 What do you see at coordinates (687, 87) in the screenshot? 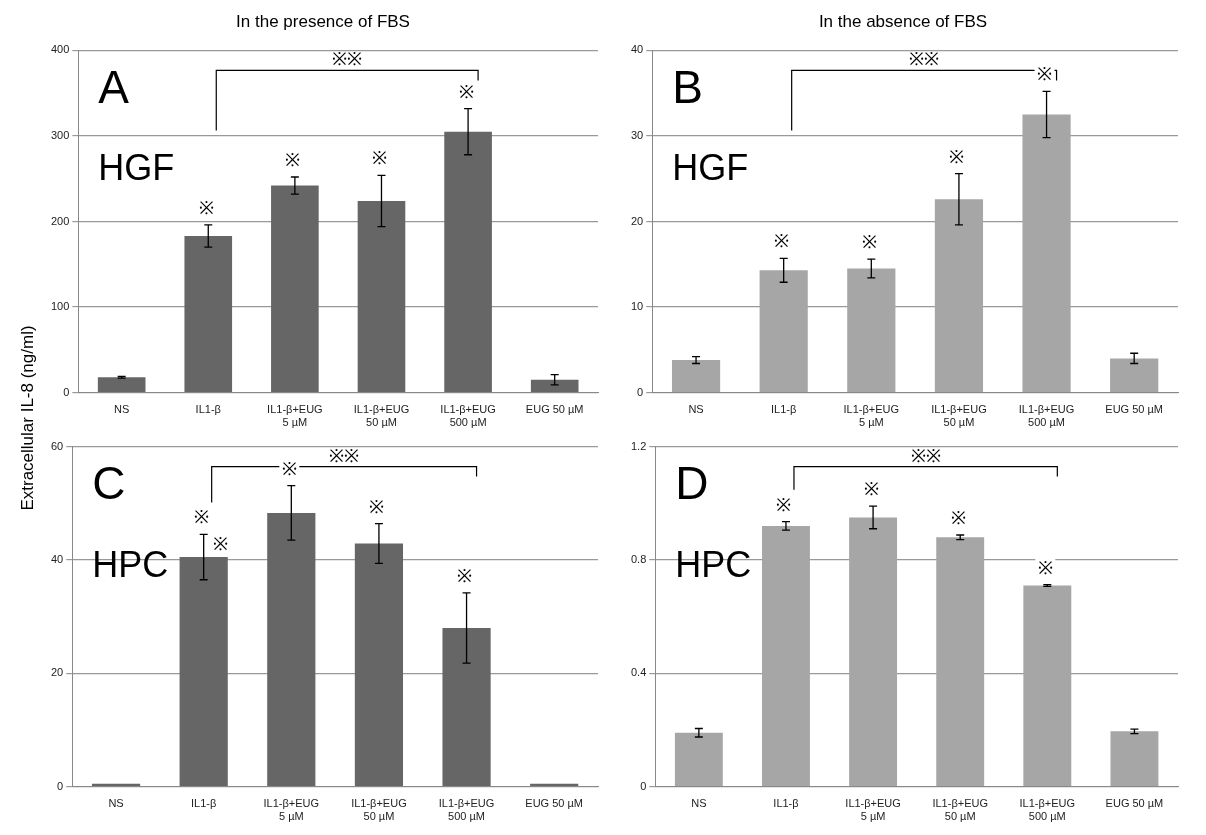
I see `annotation: B` at bounding box center [687, 87].